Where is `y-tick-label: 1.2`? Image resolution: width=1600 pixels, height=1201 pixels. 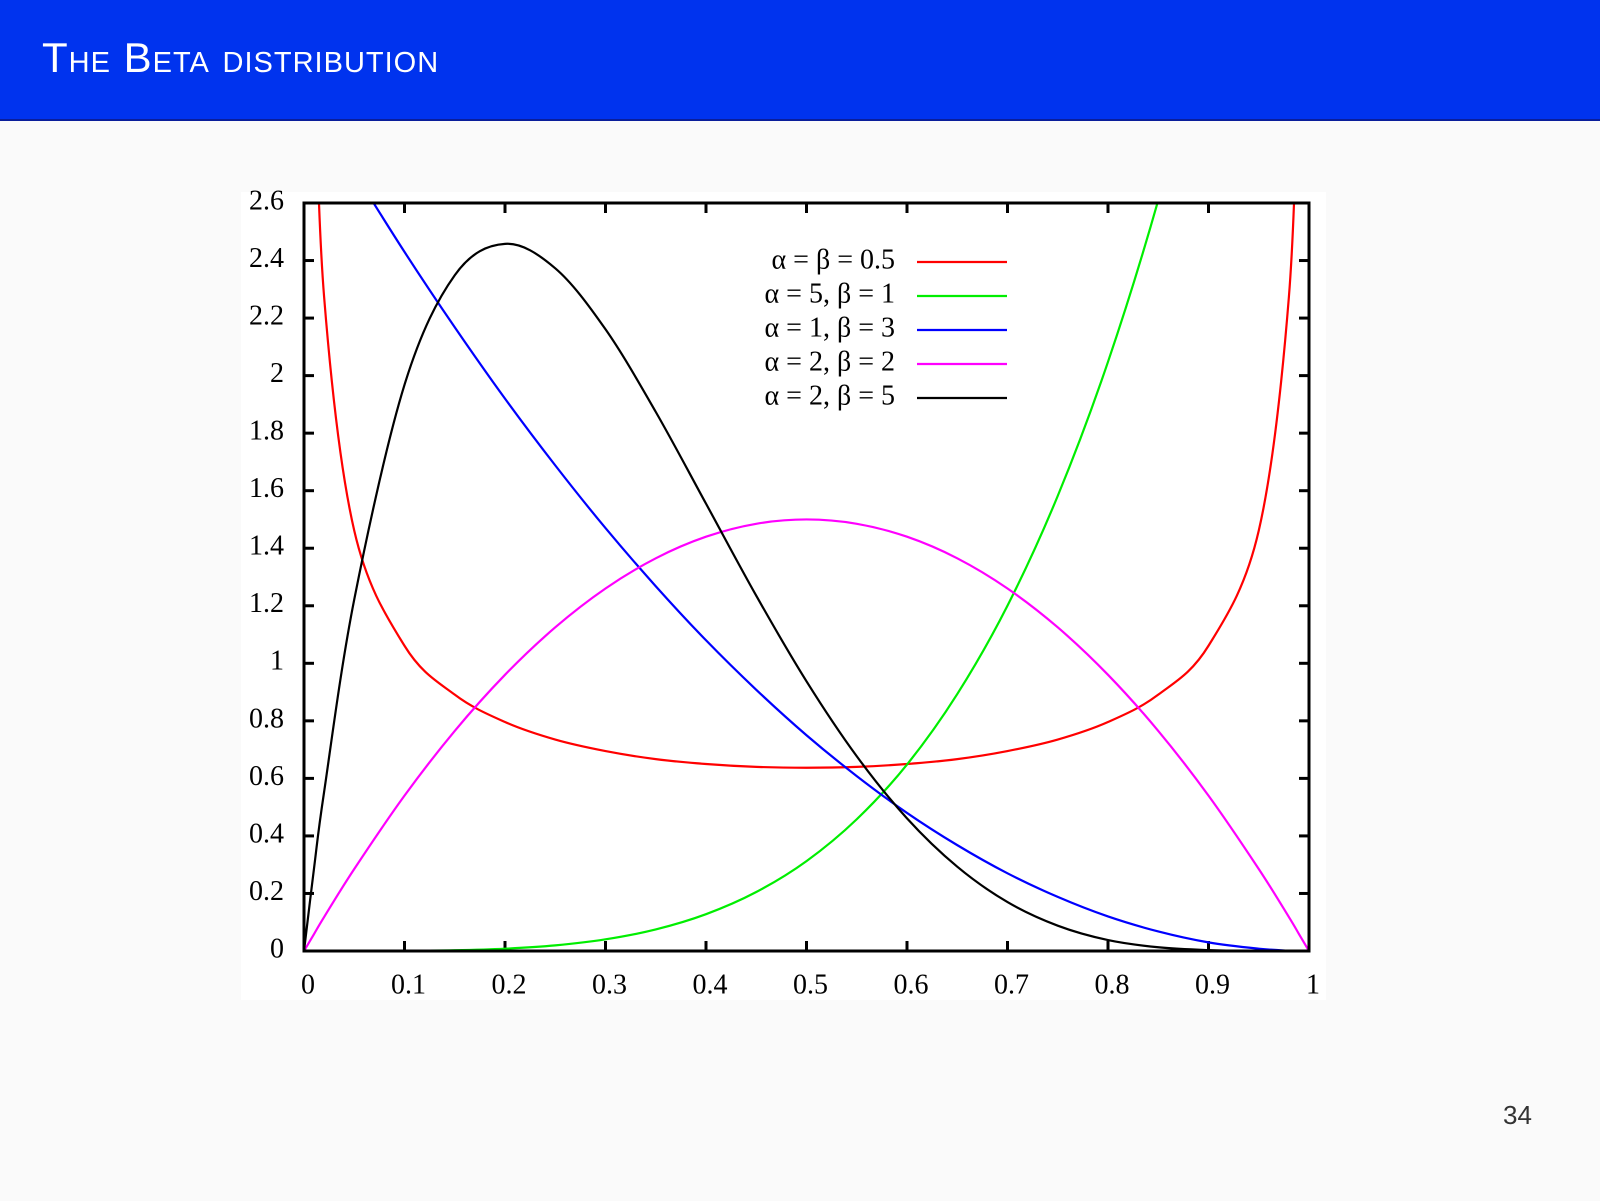 y-tick-label: 1.2 is located at coordinates (266, 603).